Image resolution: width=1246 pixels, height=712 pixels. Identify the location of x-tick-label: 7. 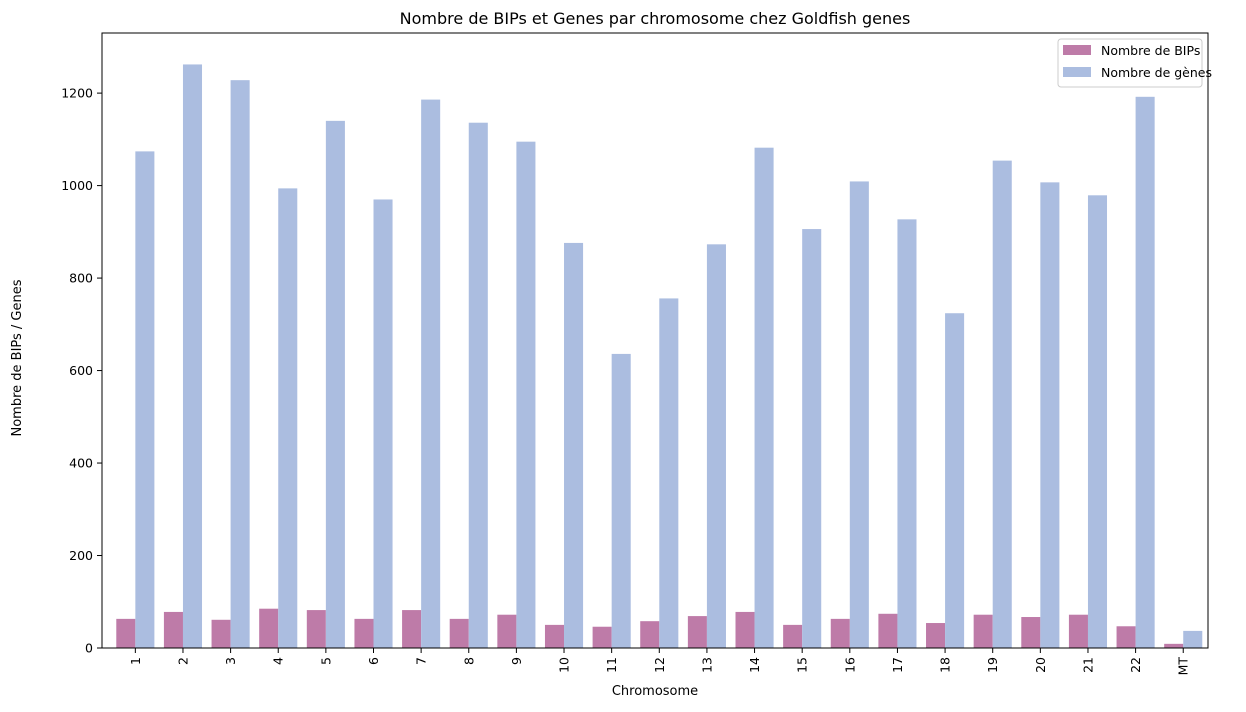
(421, 661).